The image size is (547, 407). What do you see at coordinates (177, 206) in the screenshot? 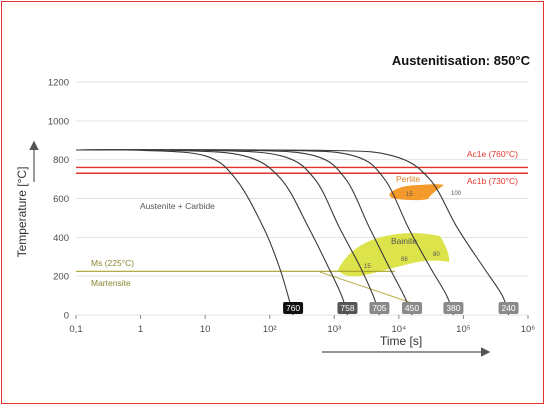
I see `austenite-carbide-label: Austenite + Carbide` at bounding box center [177, 206].